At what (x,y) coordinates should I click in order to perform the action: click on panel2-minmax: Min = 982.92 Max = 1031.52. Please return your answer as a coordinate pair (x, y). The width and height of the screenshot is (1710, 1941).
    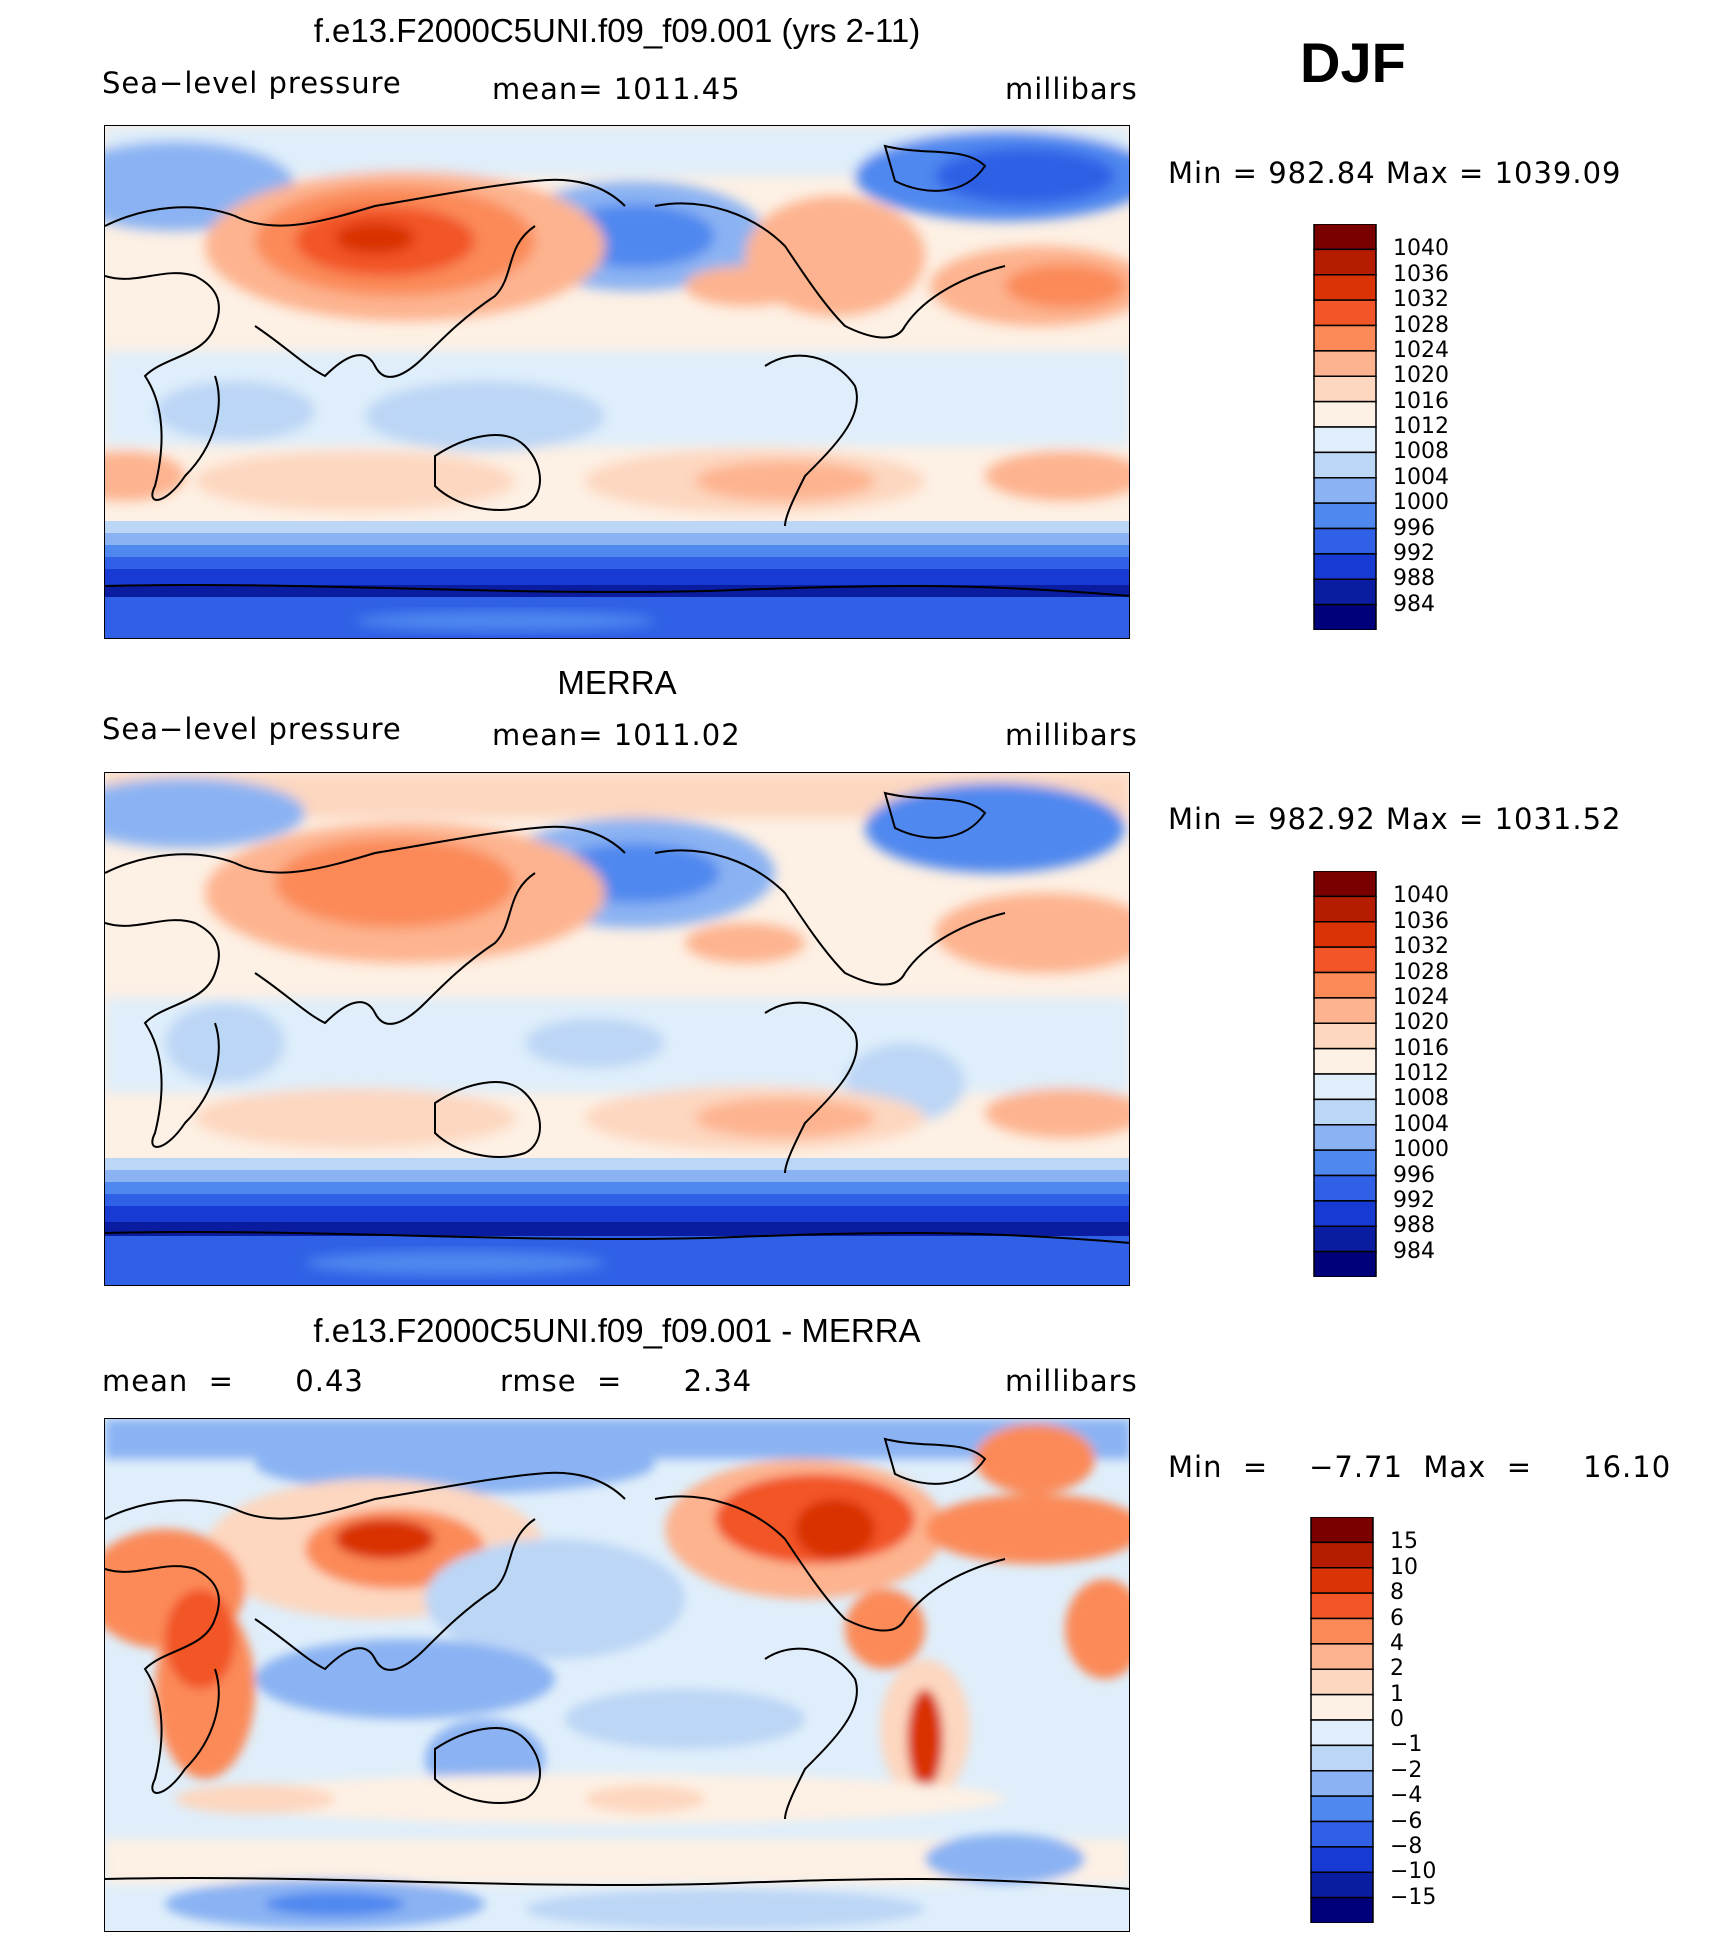
    Looking at the image, I should click on (1395, 819).